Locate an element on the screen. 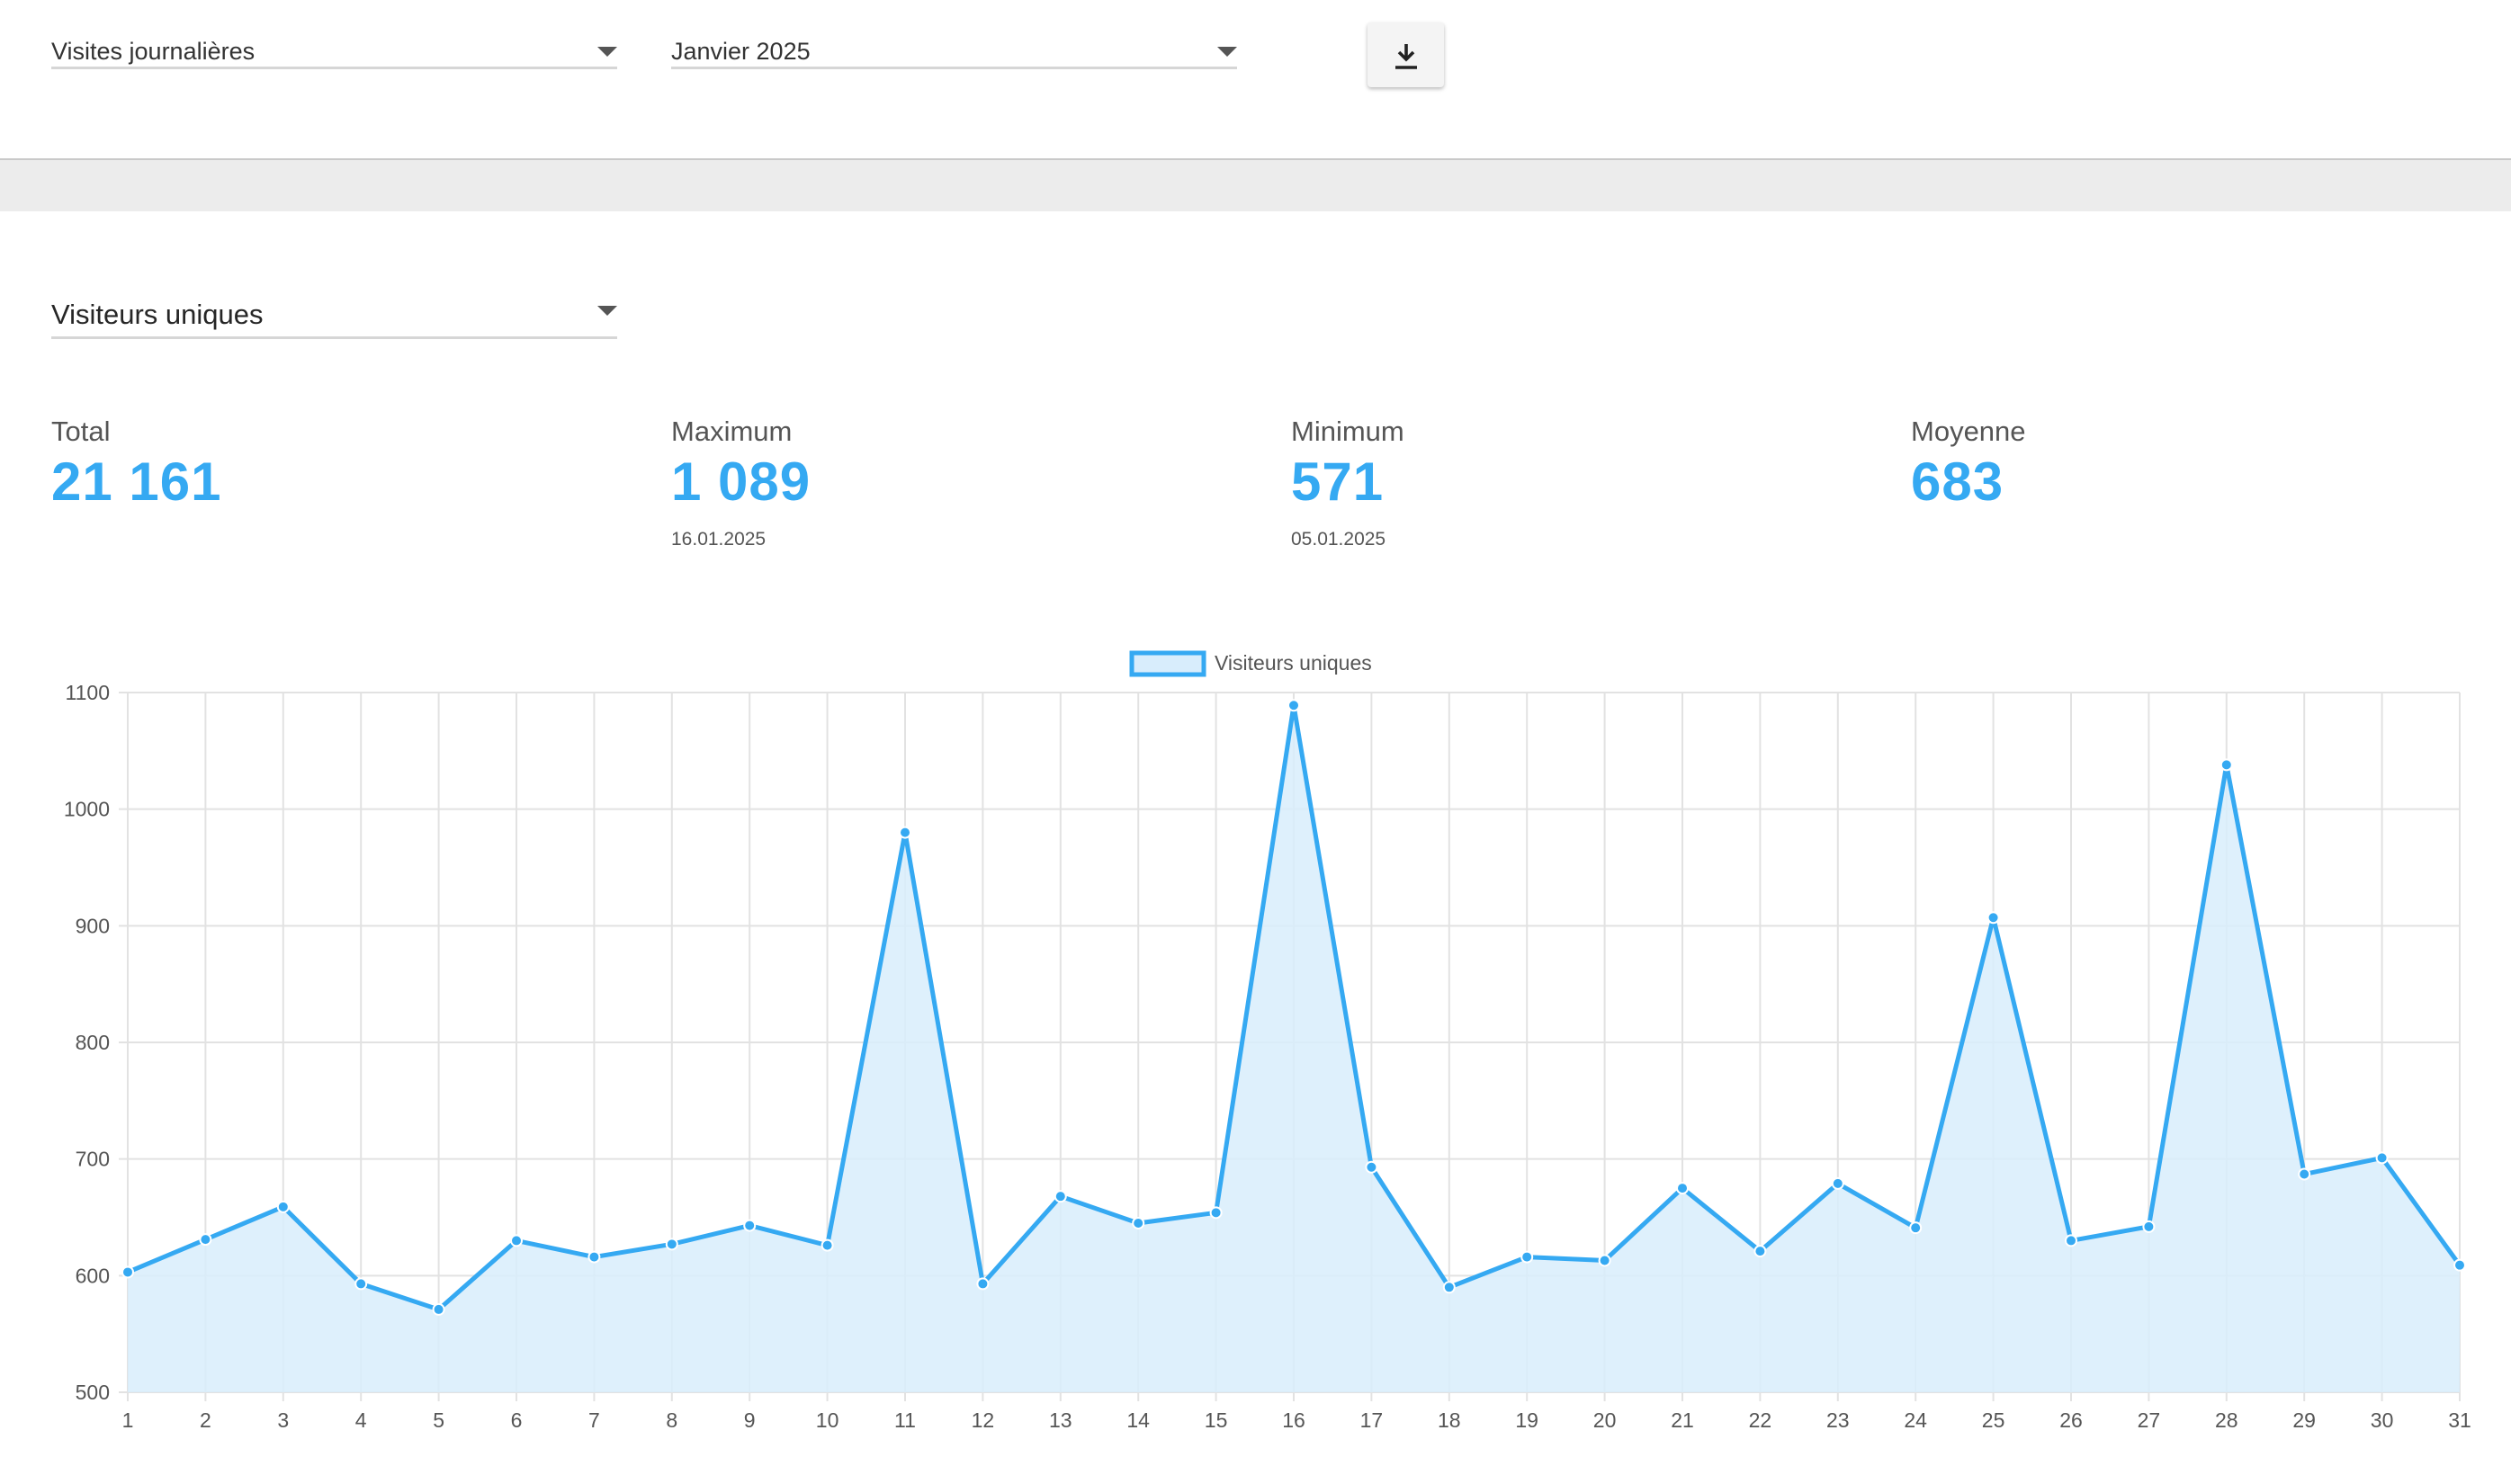  stat-maximum-value: 1 089 is located at coordinates (741, 481).